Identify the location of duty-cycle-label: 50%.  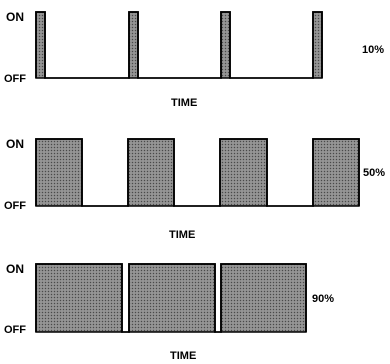
(374, 173).